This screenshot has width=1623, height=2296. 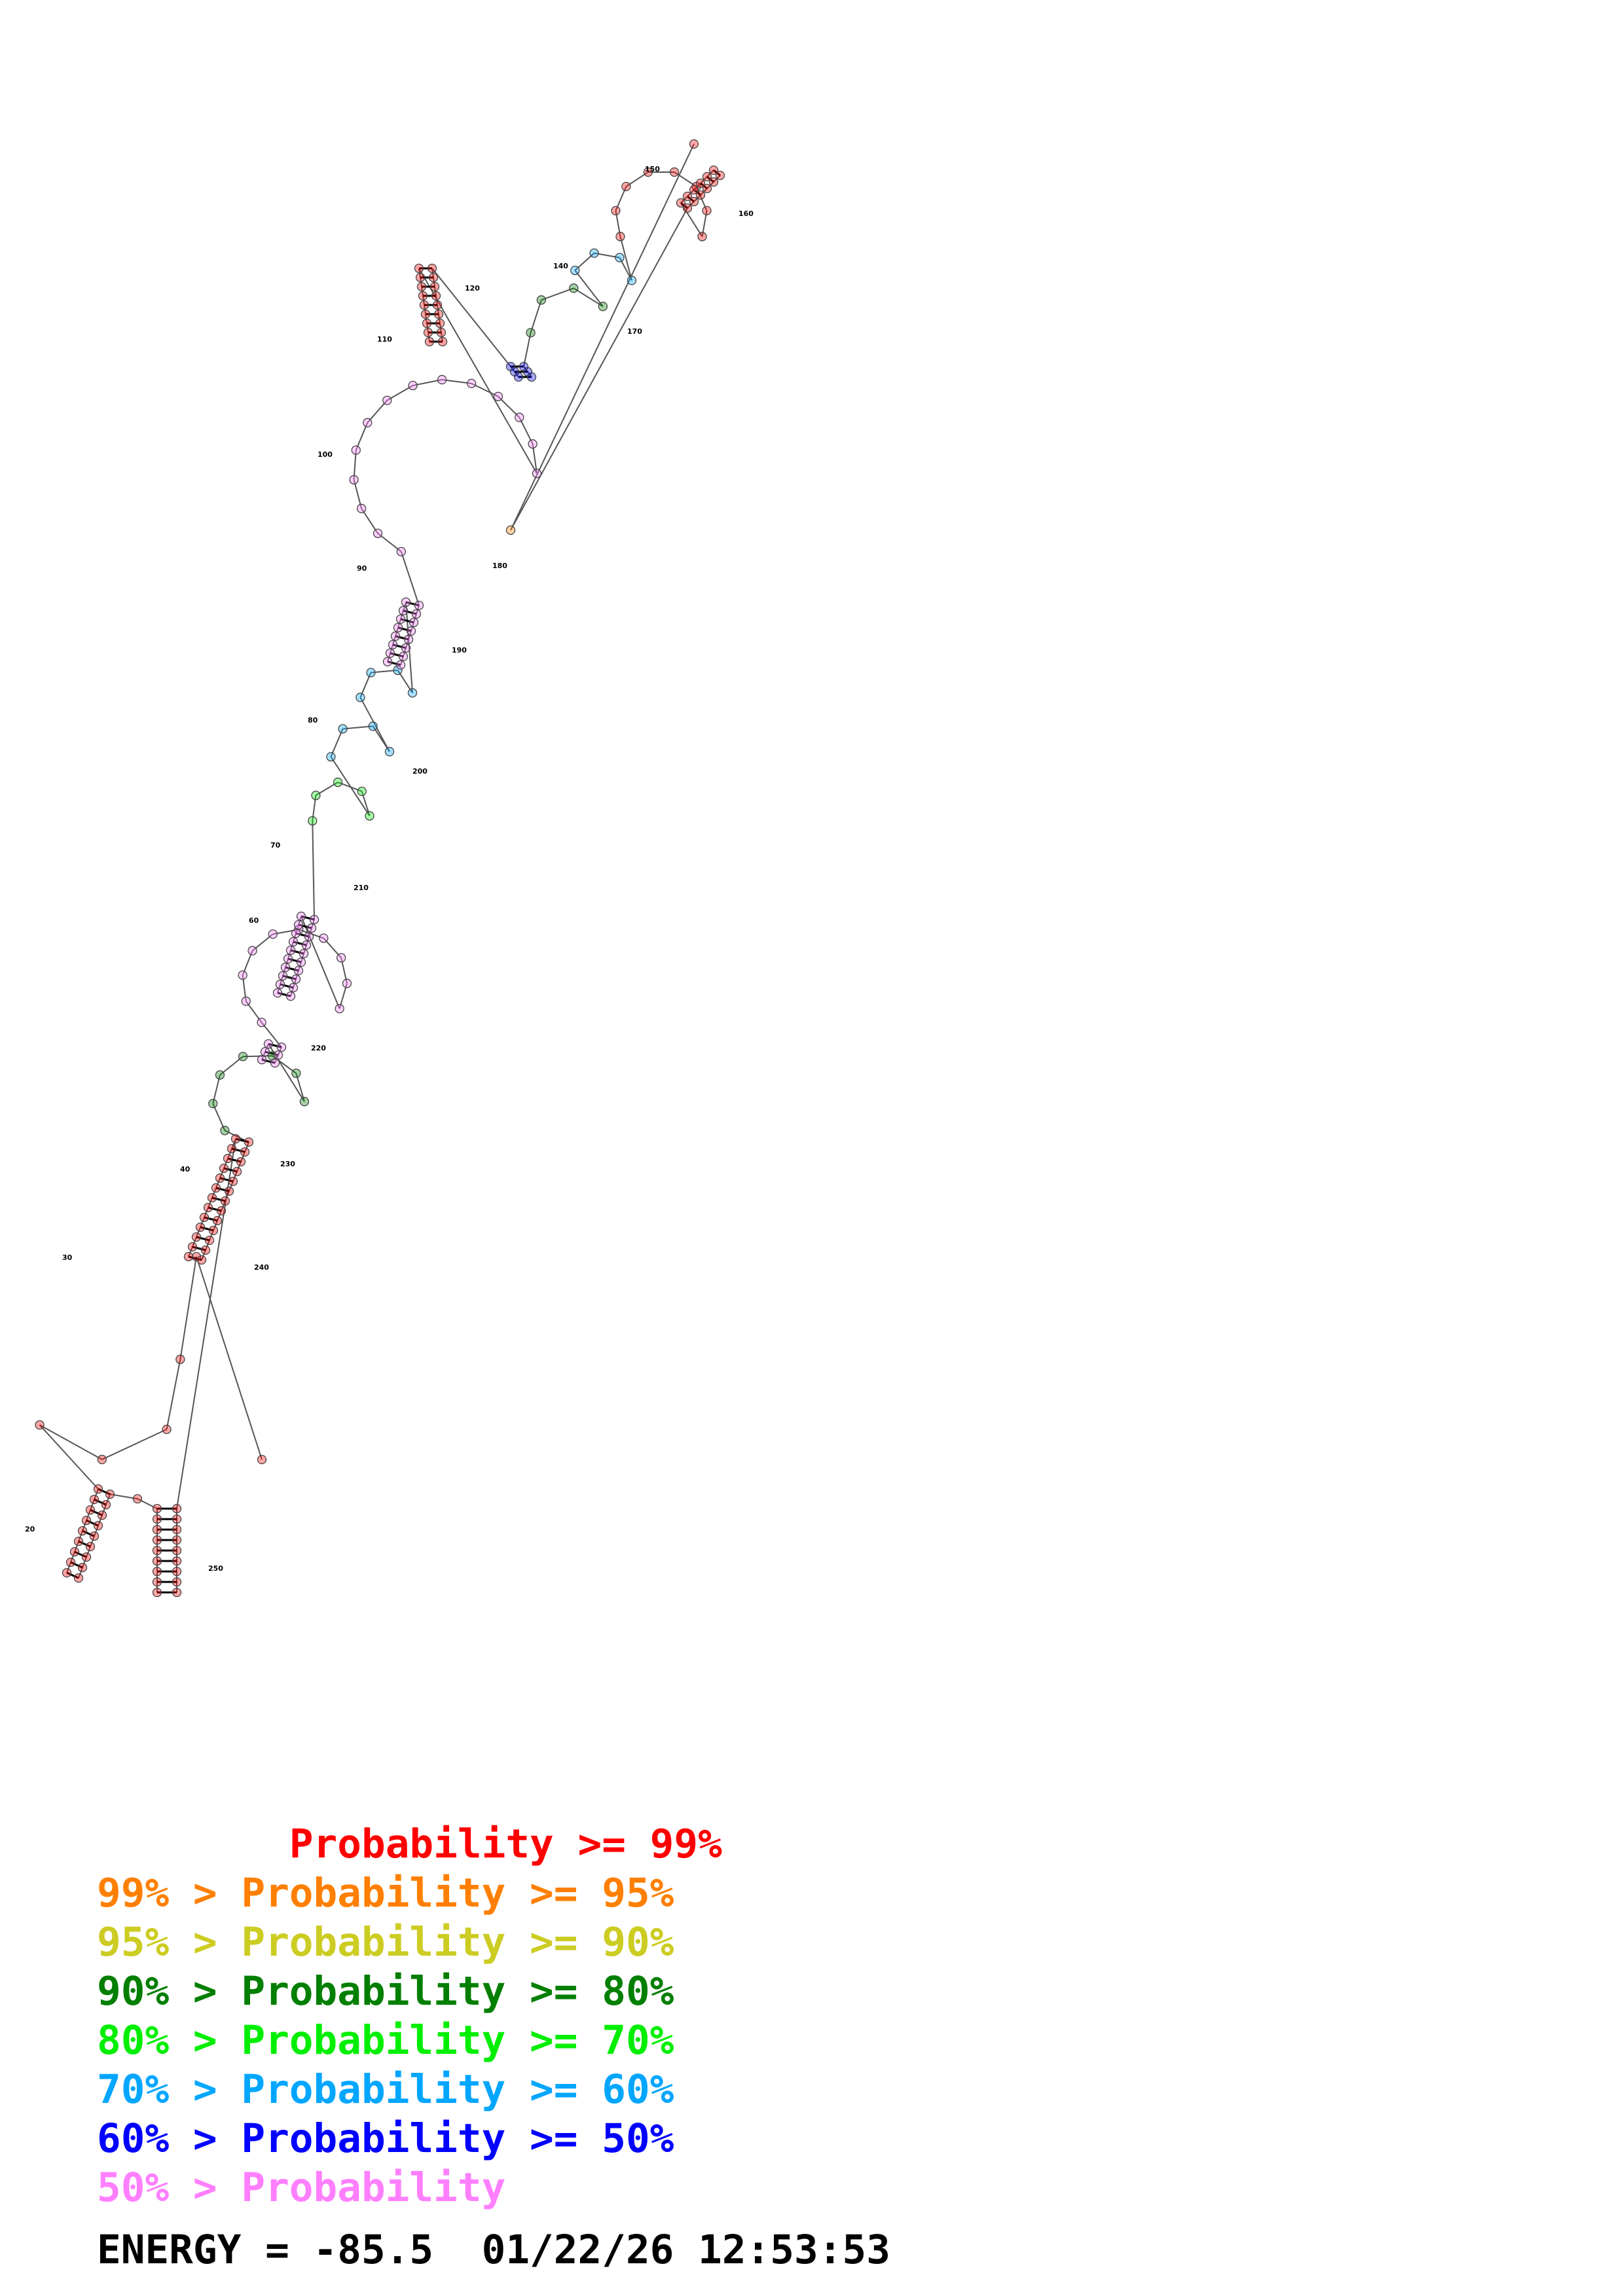 I want to click on position-label: 40, so click(x=185, y=1169).